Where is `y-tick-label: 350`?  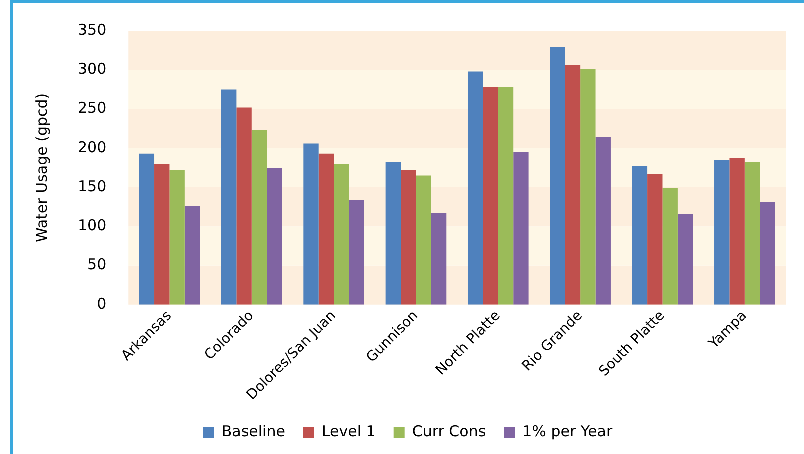 y-tick-label: 350 is located at coordinates (92, 29).